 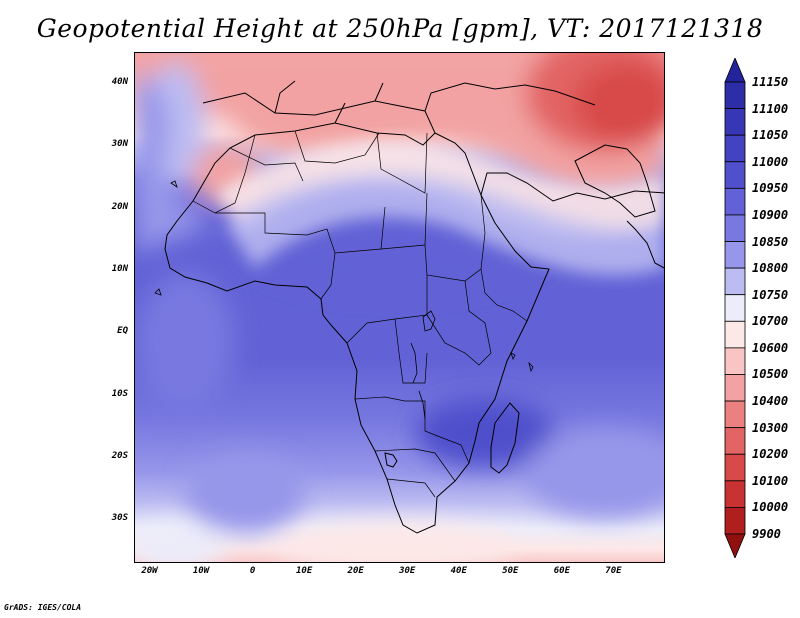 What do you see at coordinates (119, 456) in the screenshot?
I see `lat-label: 20S` at bounding box center [119, 456].